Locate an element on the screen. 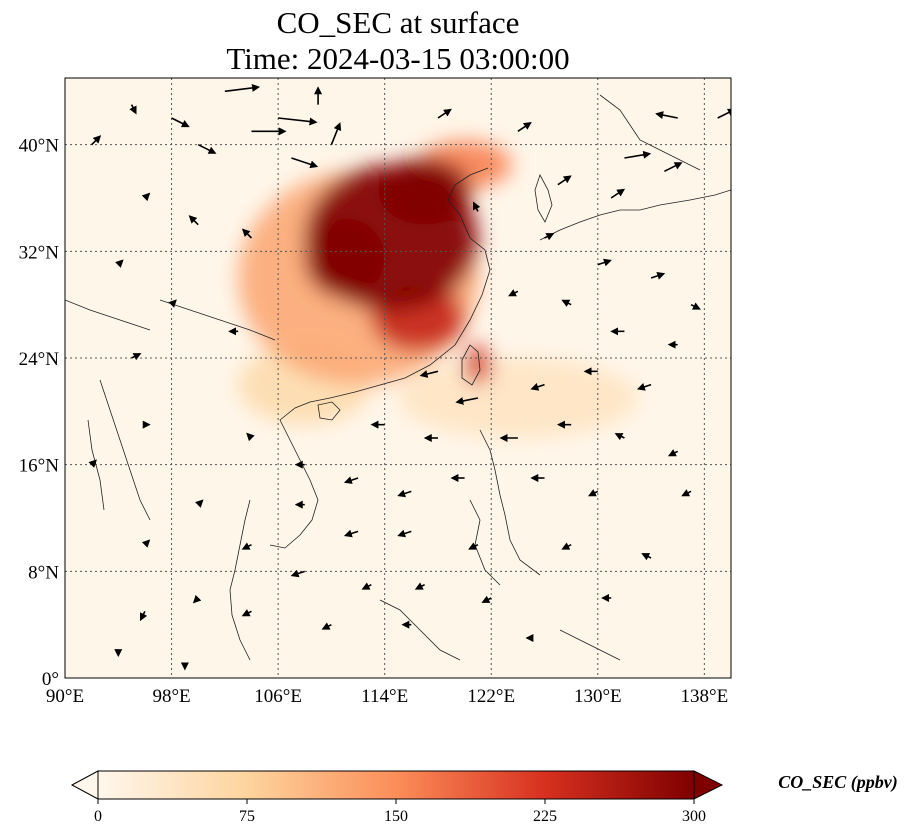  colorbar-tick-label: 0 is located at coordinates (98, 816).